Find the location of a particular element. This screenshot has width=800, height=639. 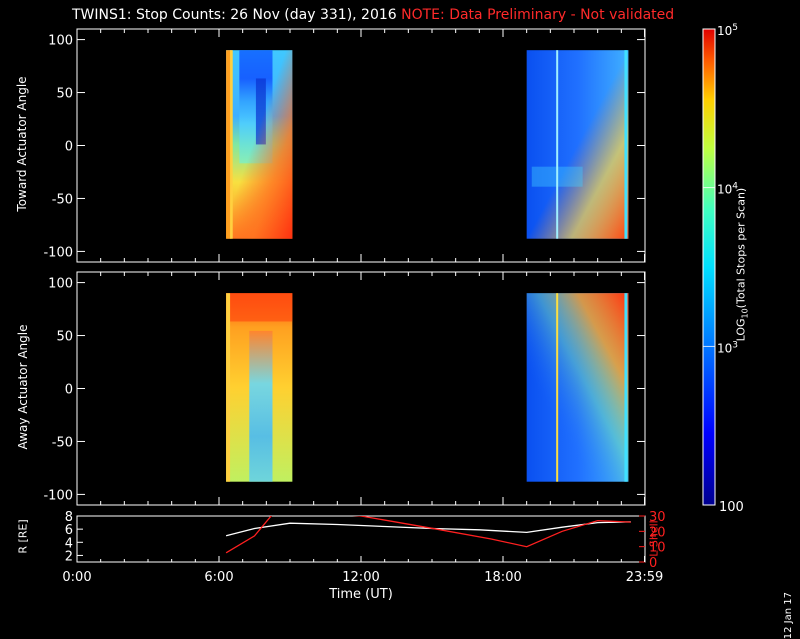

orbit-ytick-label: 2 is located at coordinates (69, 556).